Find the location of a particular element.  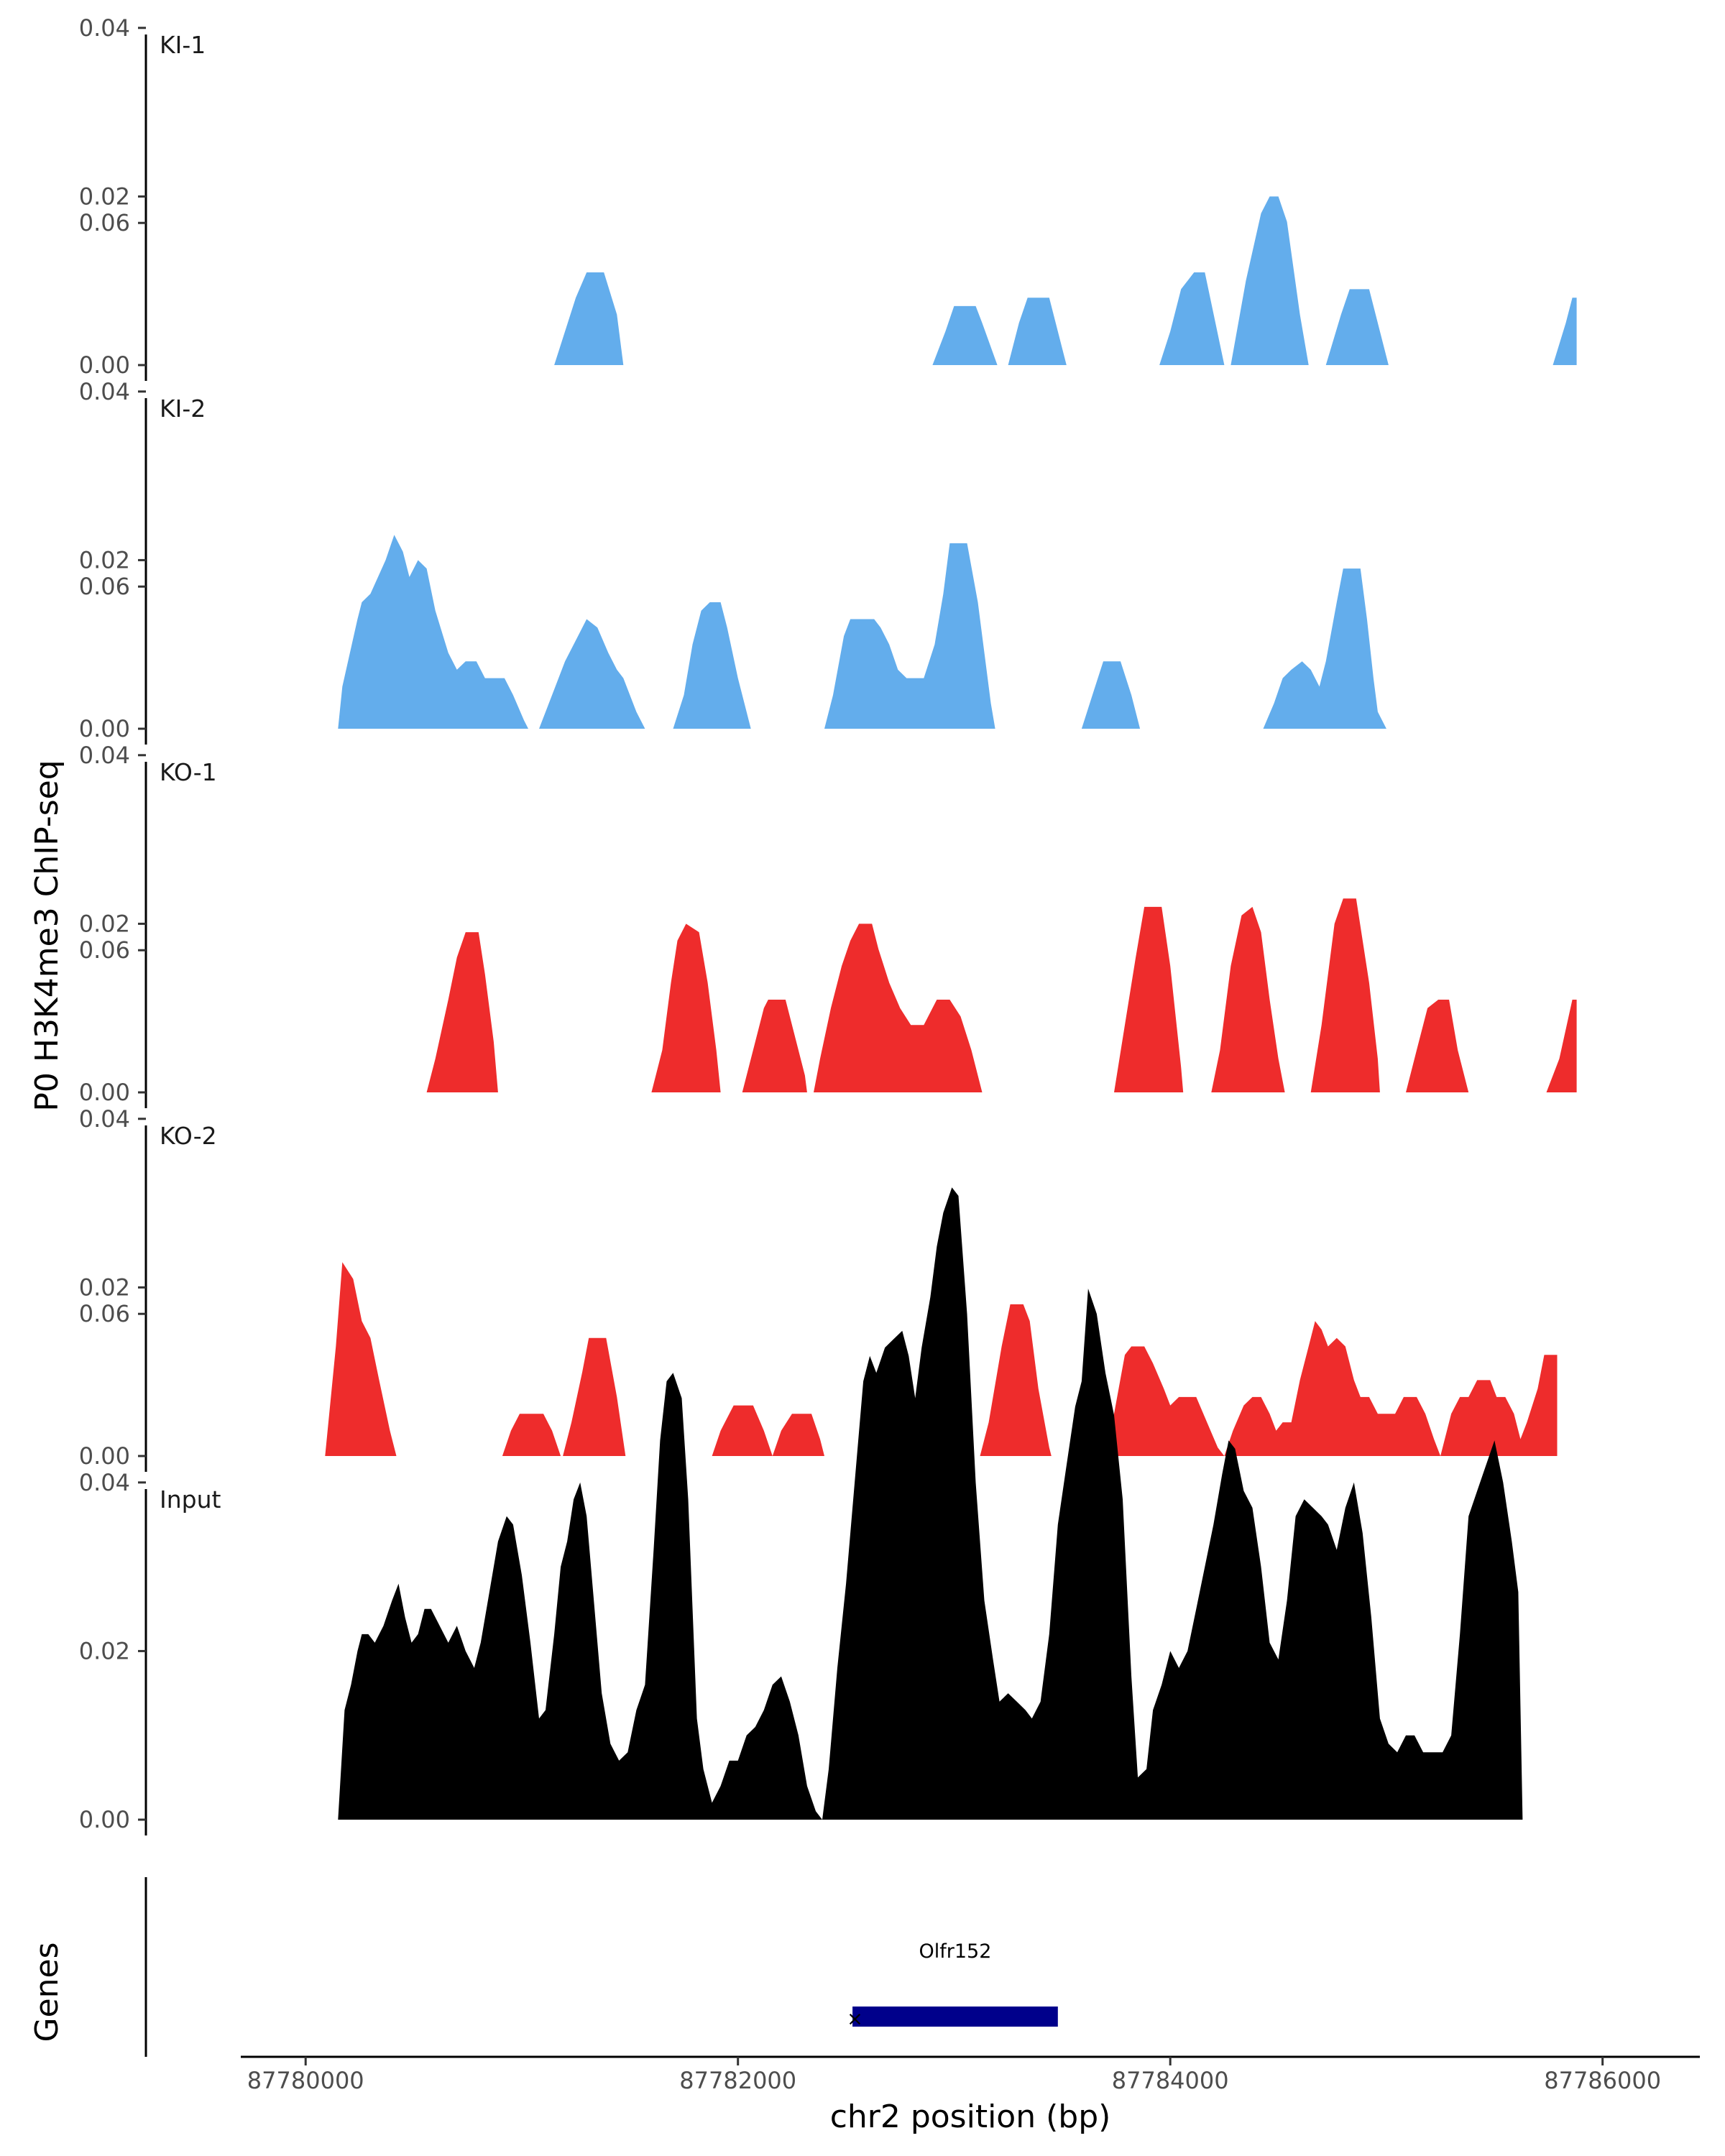

track-ki-1: 0.00 0.02 0.04 0.06 KI-1 is located at coordinates (828, 198).